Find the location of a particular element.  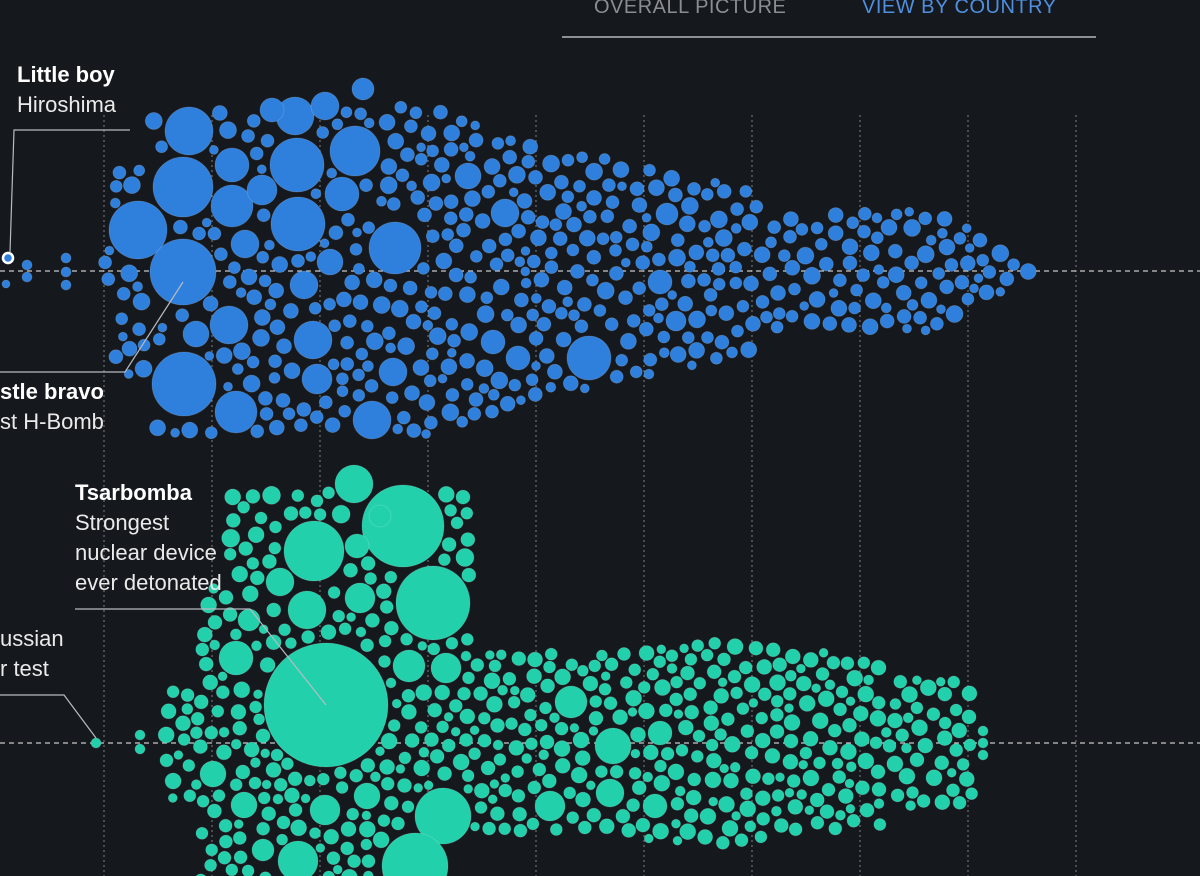

annotation-tsarbomba-line: nuclear device is located at coordinates (146, 552).